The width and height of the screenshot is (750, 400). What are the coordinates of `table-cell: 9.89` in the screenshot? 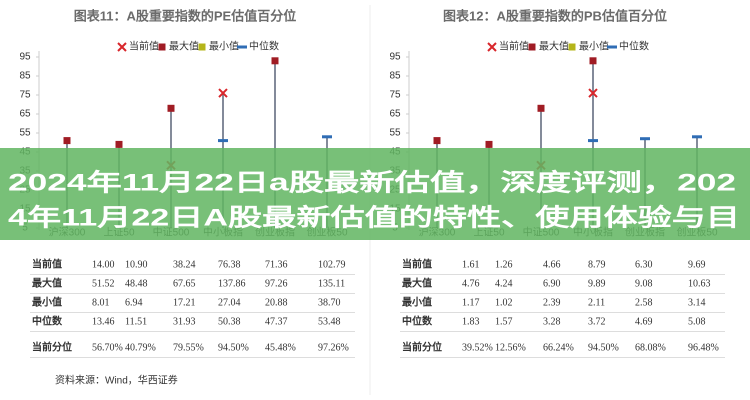 It's located at (597, 283).